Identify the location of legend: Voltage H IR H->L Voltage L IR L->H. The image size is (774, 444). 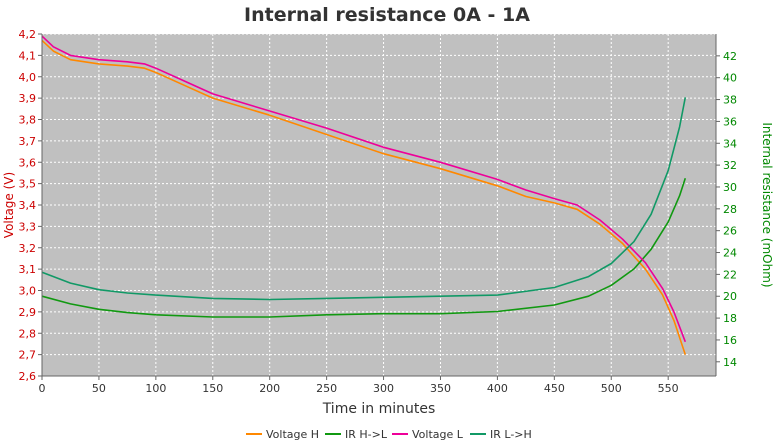
(389, 434).